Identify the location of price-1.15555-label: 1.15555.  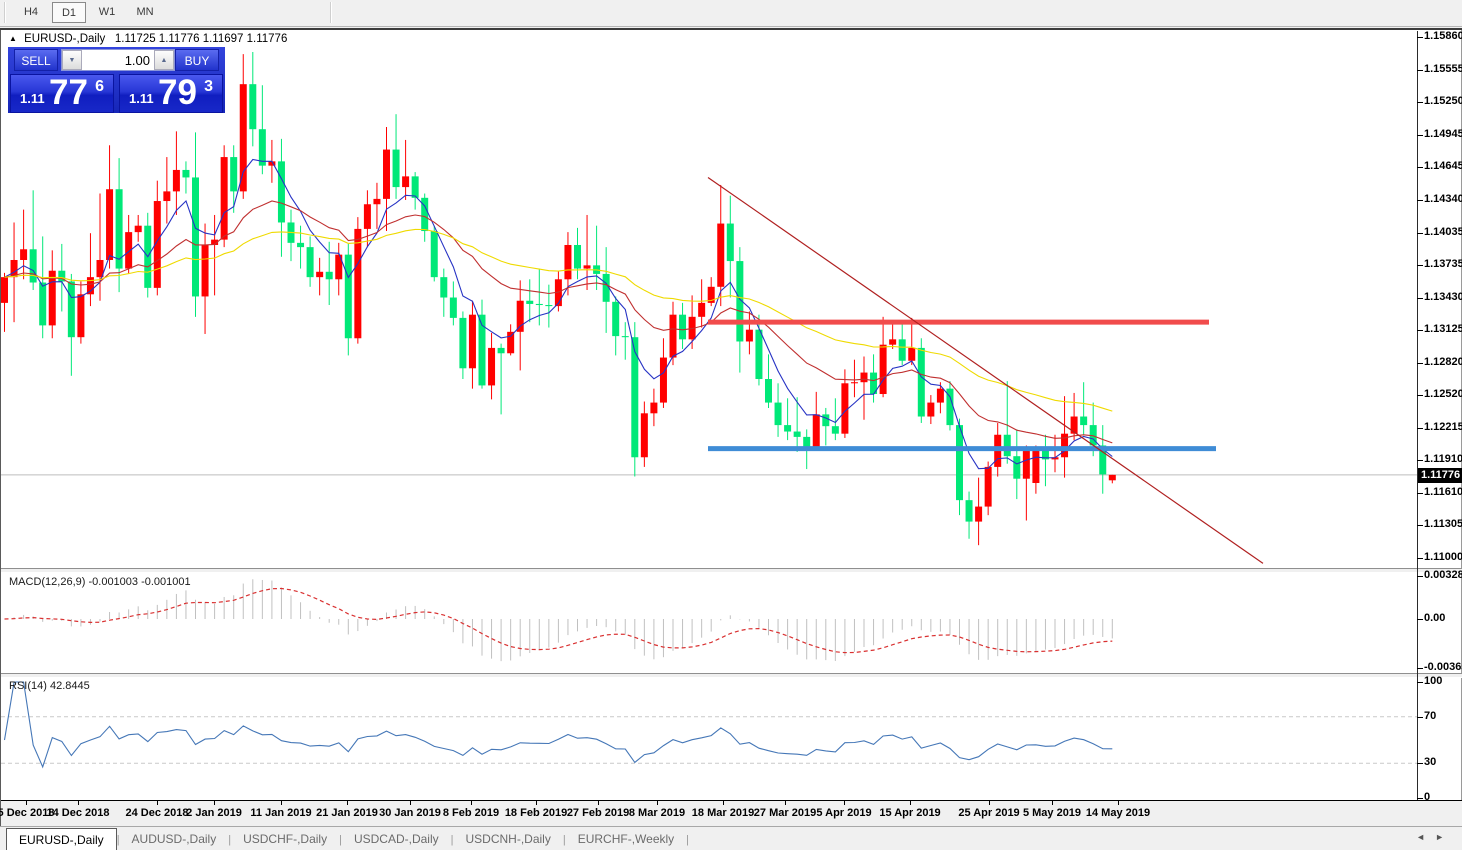
(1443, 69).